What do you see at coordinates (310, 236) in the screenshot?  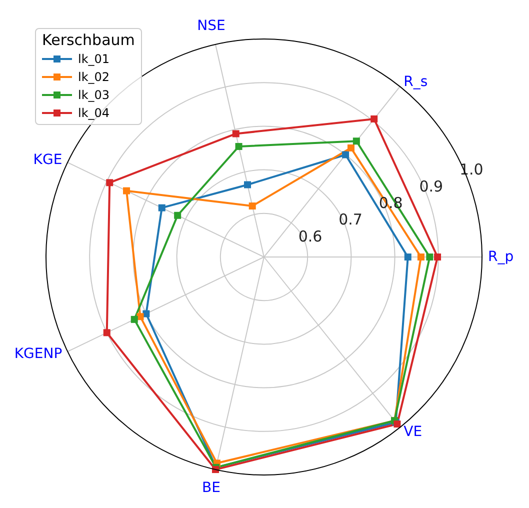 I see `y-tick-label: 0.6` at bounding box center [310, 236].